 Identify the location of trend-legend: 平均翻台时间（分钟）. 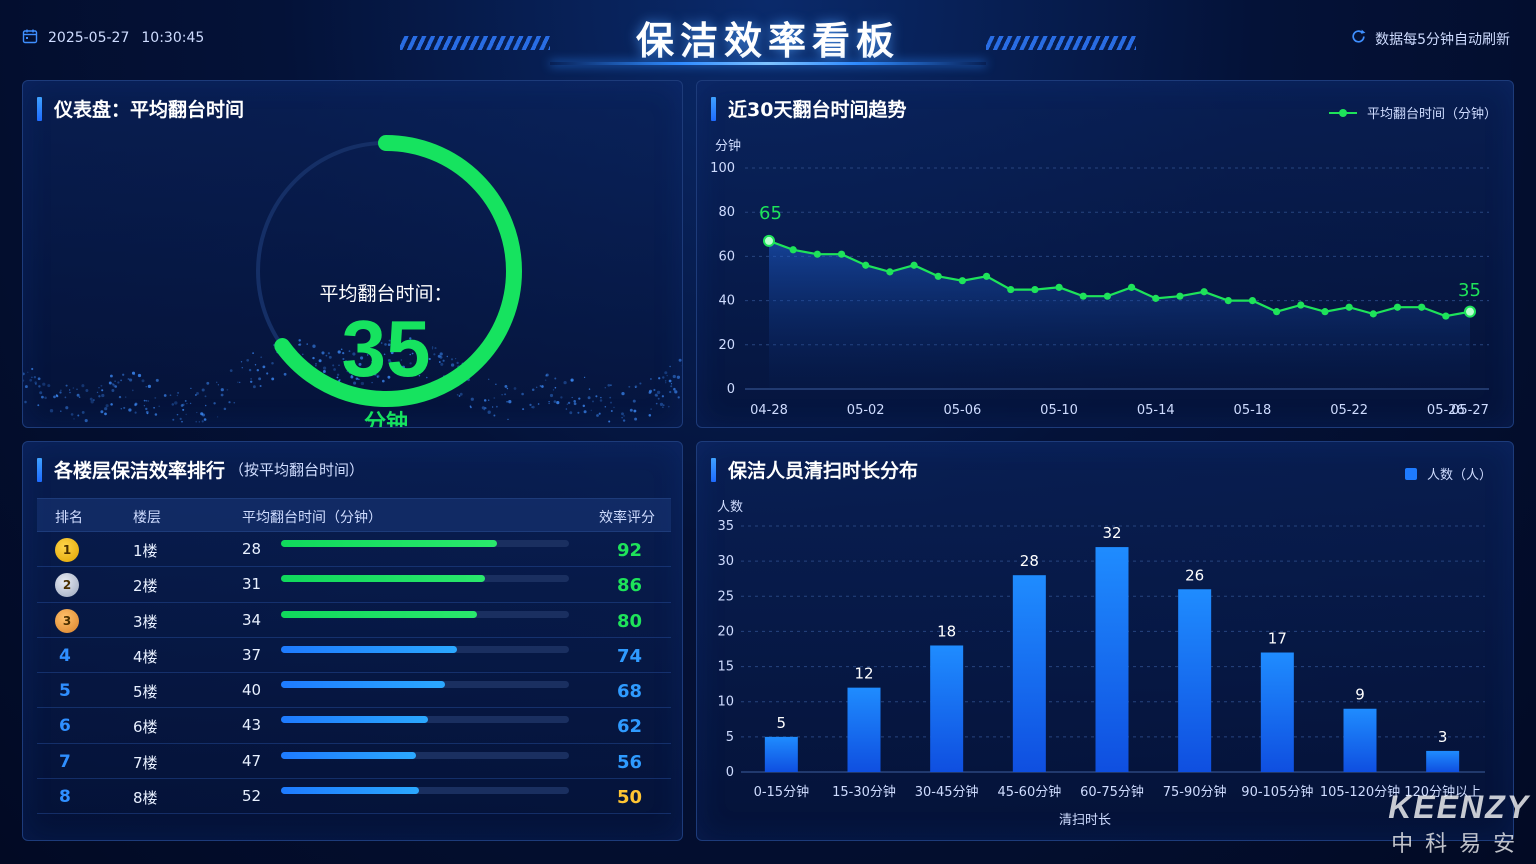
(1413, 112).